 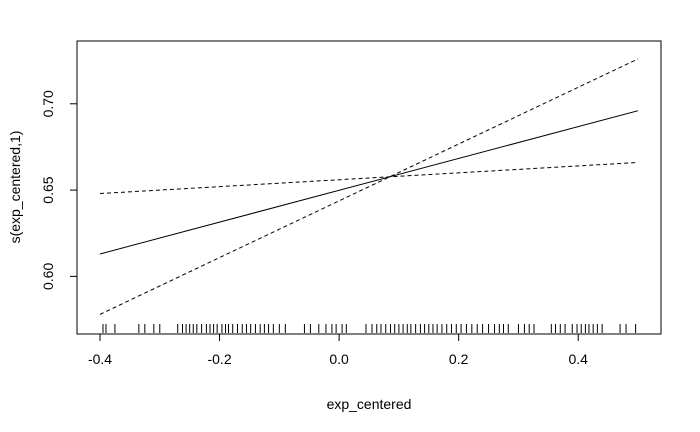 What do you see at coordinates (338, 350) in the screenshot?
I see `x-axis: -0.4 -0.2 0.0 0.2 0.4` at bounding box center [338, 350].